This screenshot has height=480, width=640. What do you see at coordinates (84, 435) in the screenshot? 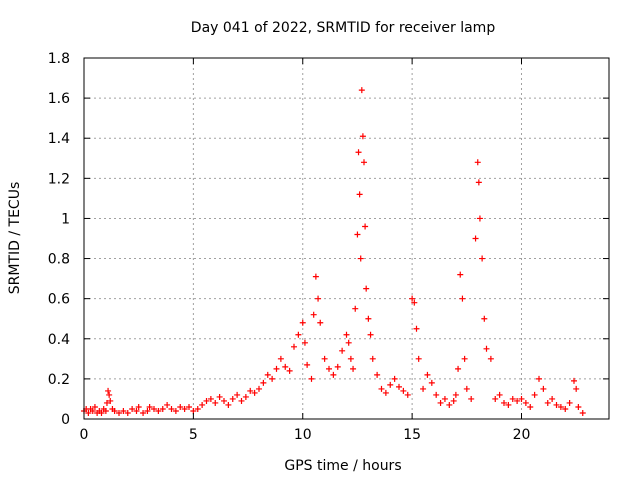
I see `x-tick-label: 0` at bounding box center [84, 435].